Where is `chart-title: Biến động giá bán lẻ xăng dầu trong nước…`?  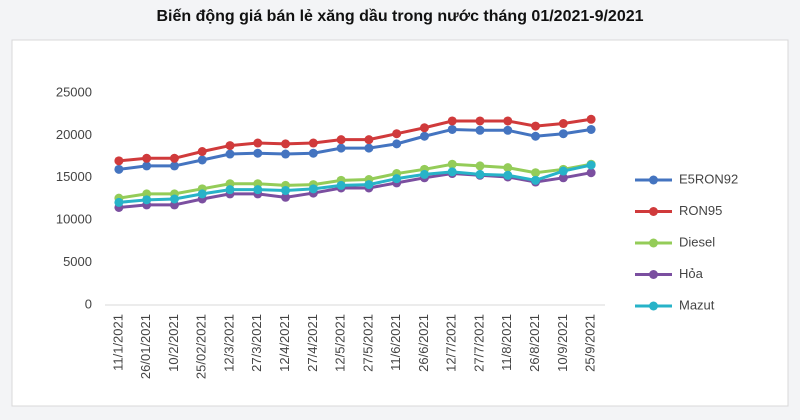
chart-title: Biến động giá bán lẻ xăng dầu trong nước… is located at coordinates (399, 16).